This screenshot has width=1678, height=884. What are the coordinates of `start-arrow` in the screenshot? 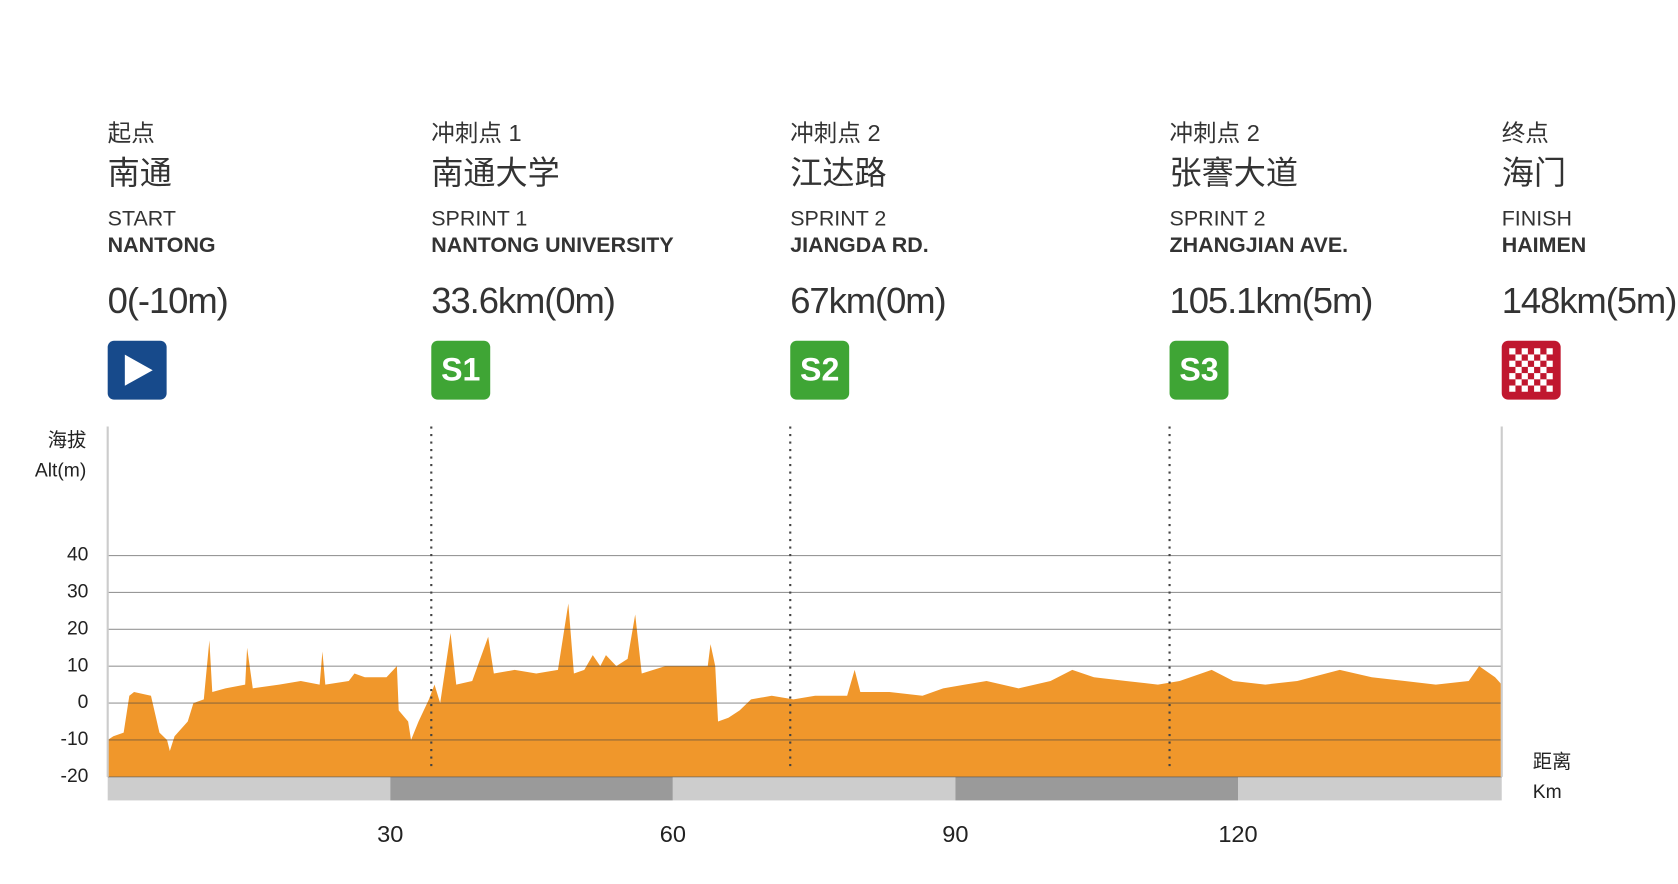 It's located at (138, 370).